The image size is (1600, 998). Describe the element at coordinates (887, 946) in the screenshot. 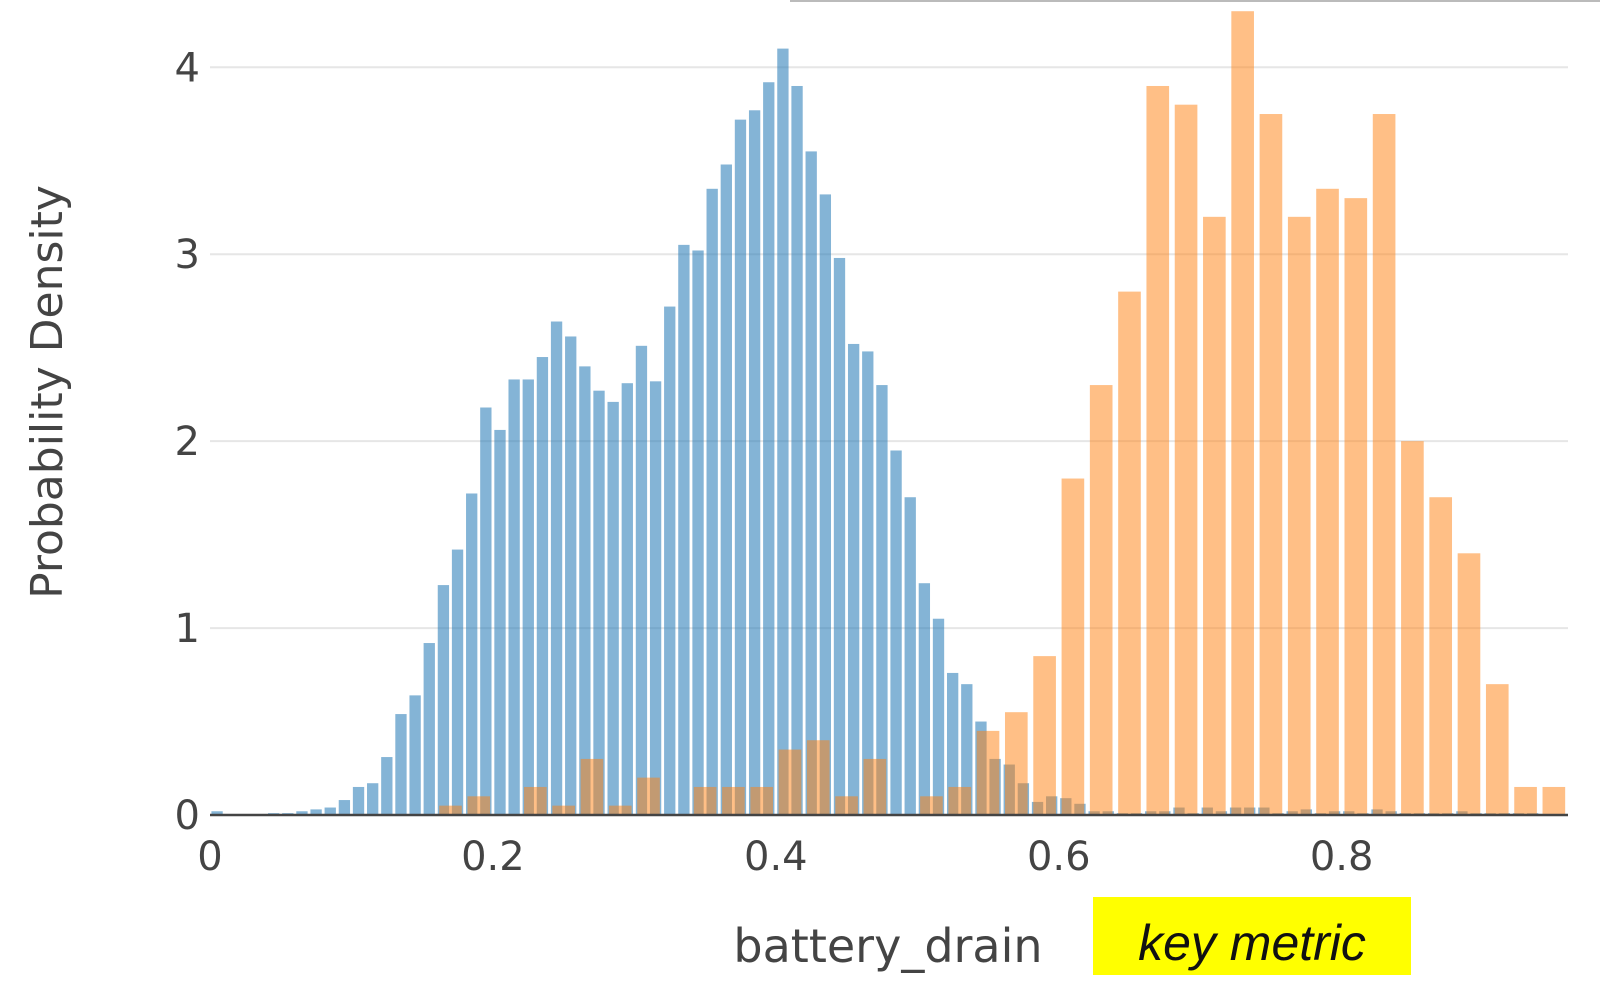

I see `x-axis-label: battery_drain` at that location.